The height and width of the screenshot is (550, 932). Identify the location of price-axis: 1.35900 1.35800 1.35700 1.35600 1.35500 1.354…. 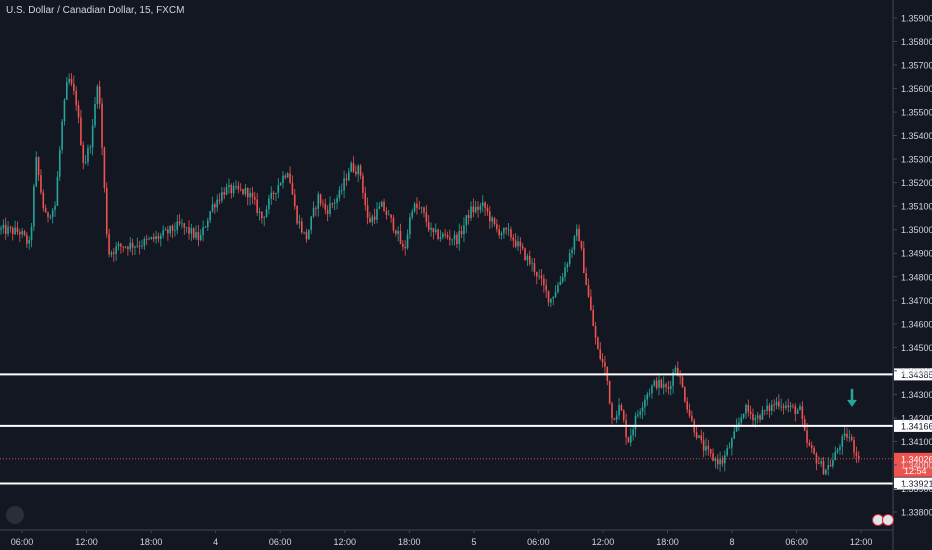
(912, 275).